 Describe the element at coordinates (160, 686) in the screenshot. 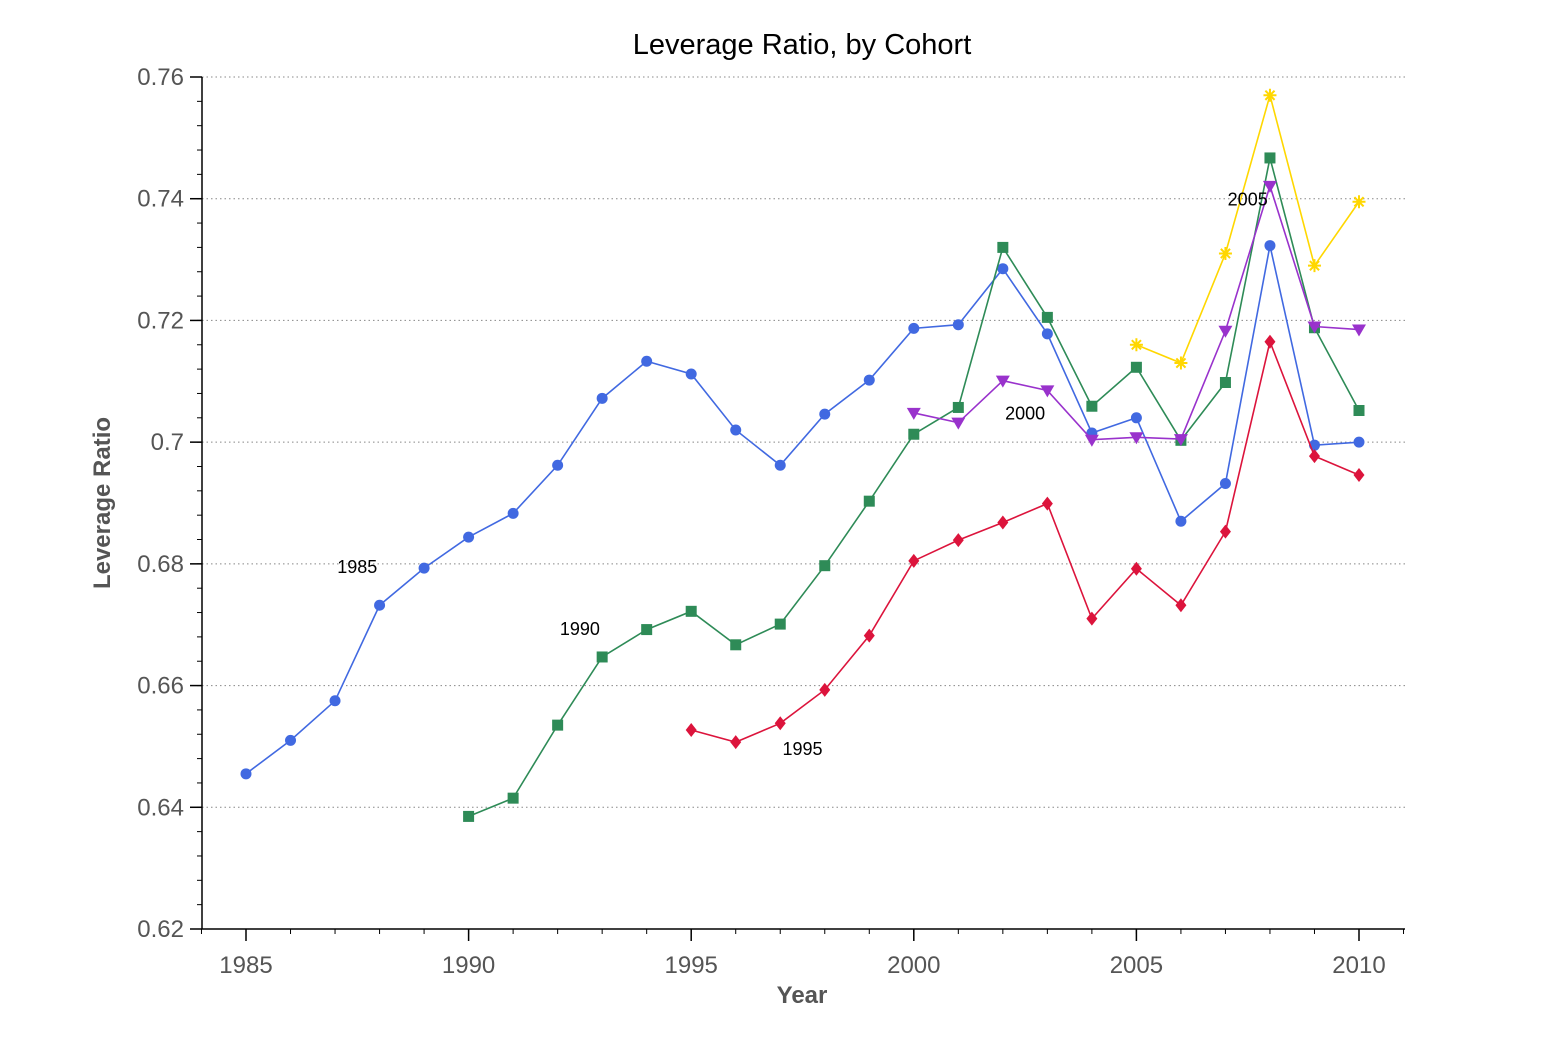

I see `y-tick-label: 0.66` at that location.